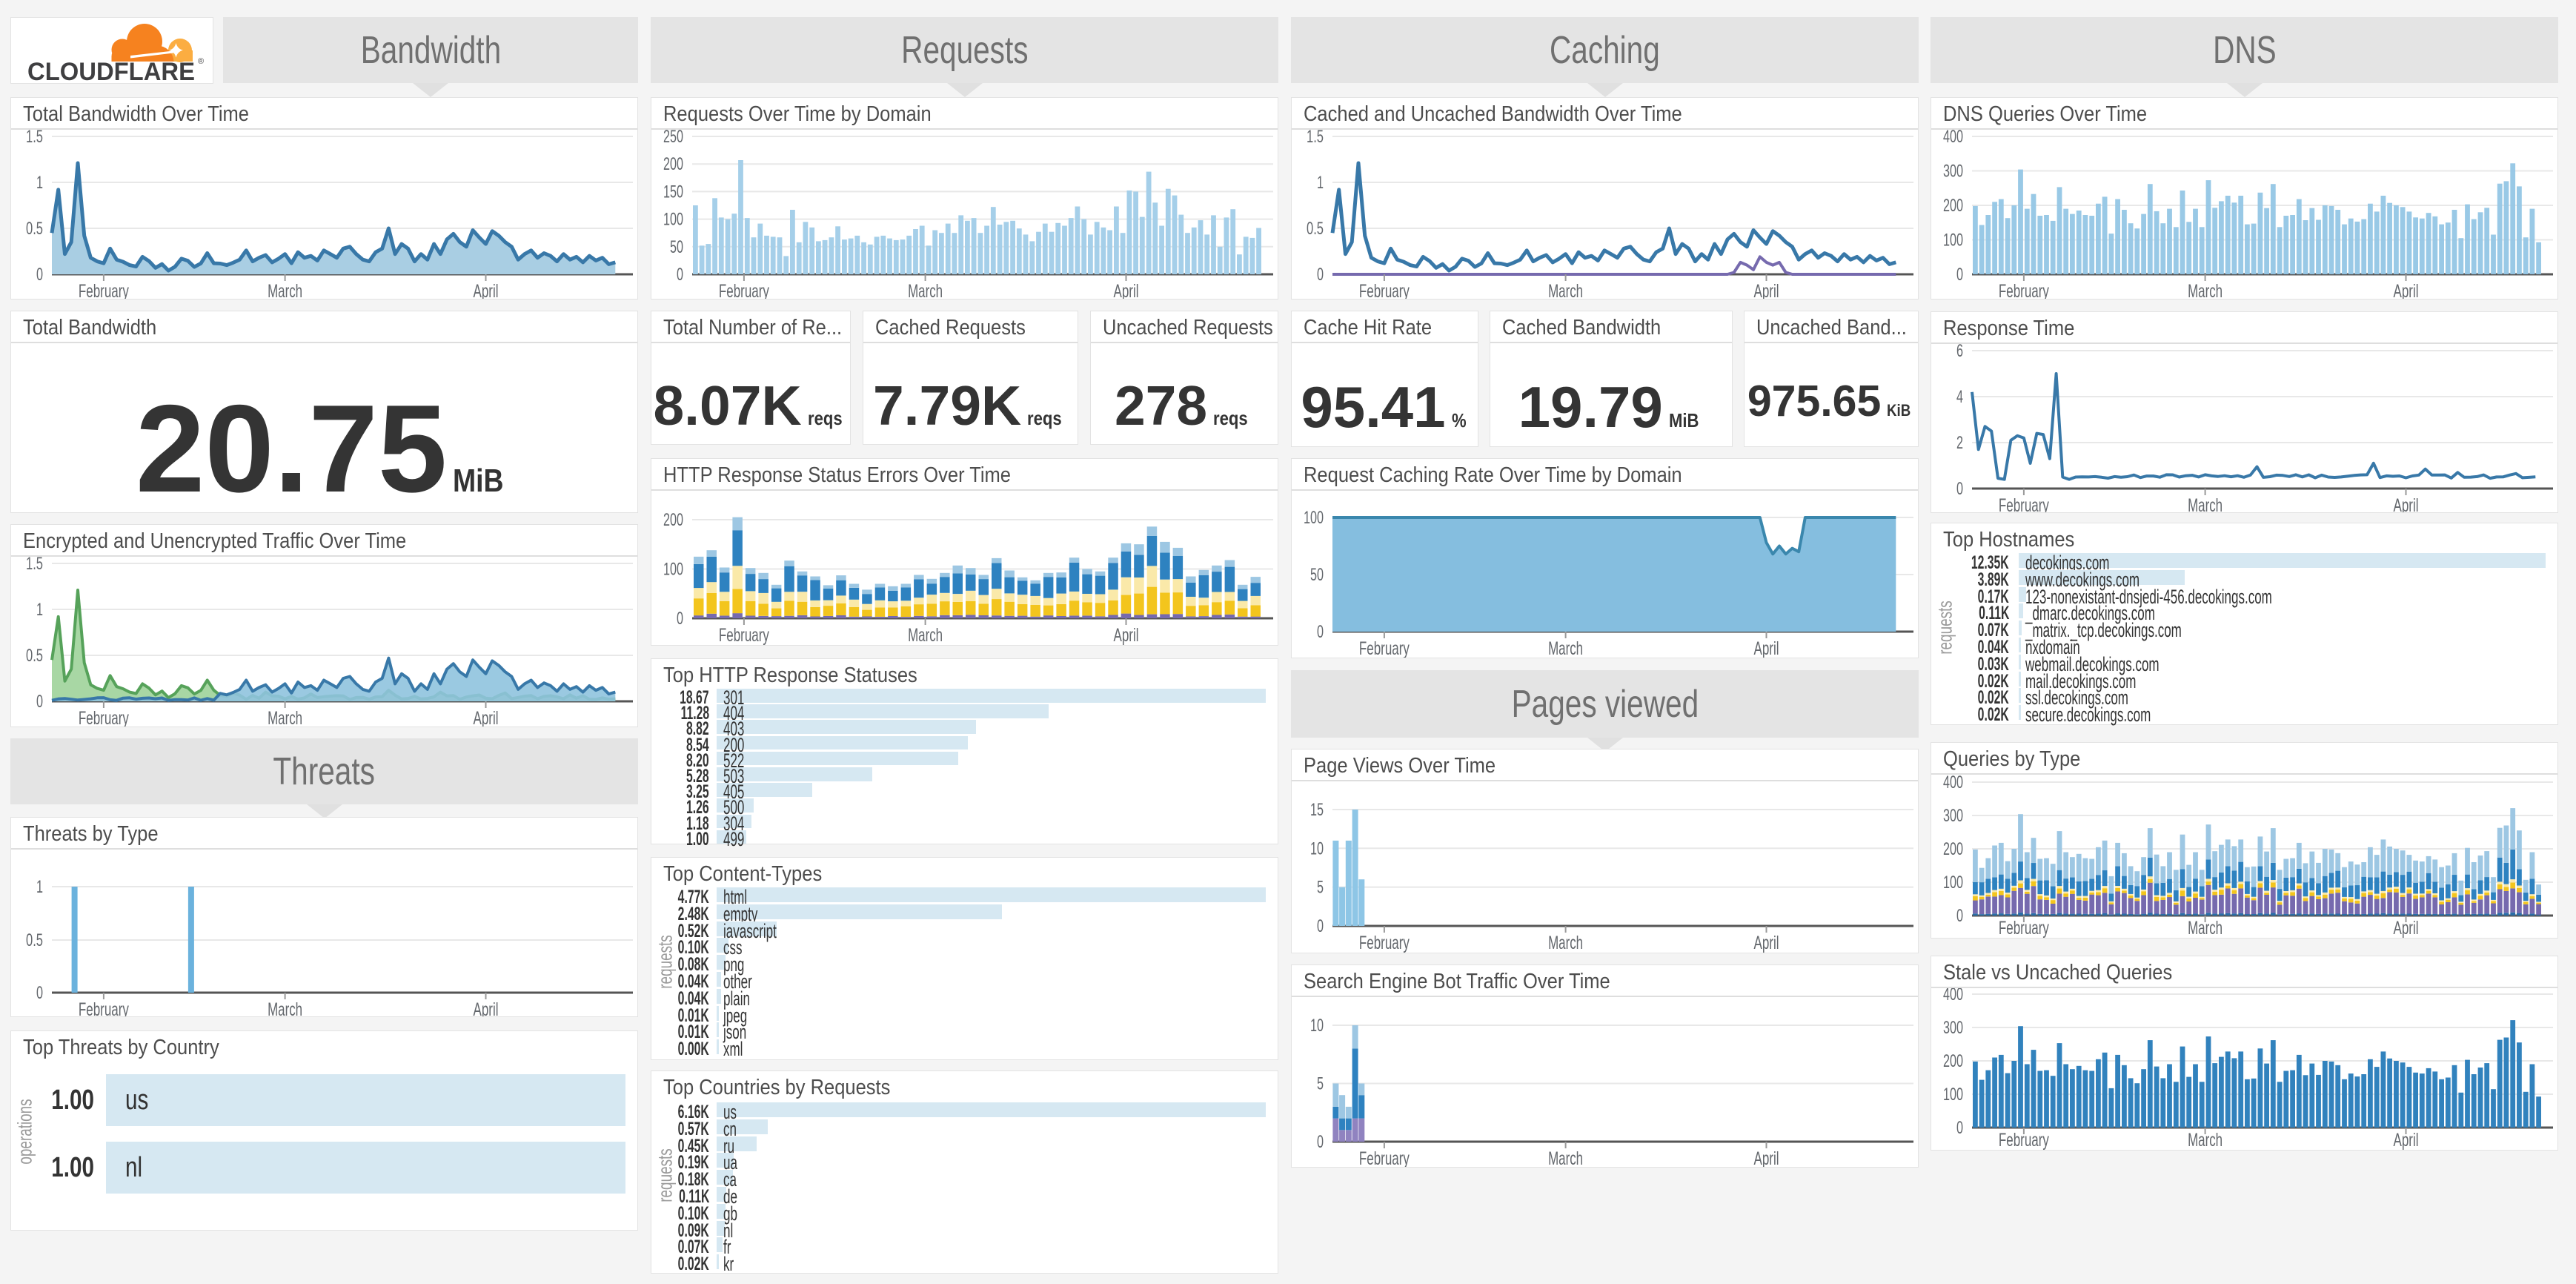 The image size is (2576, 1284). What do you see at coordinates (673, 192) in the screenshot?
I see `svg-text: 150` at bounding box center [673, 192].